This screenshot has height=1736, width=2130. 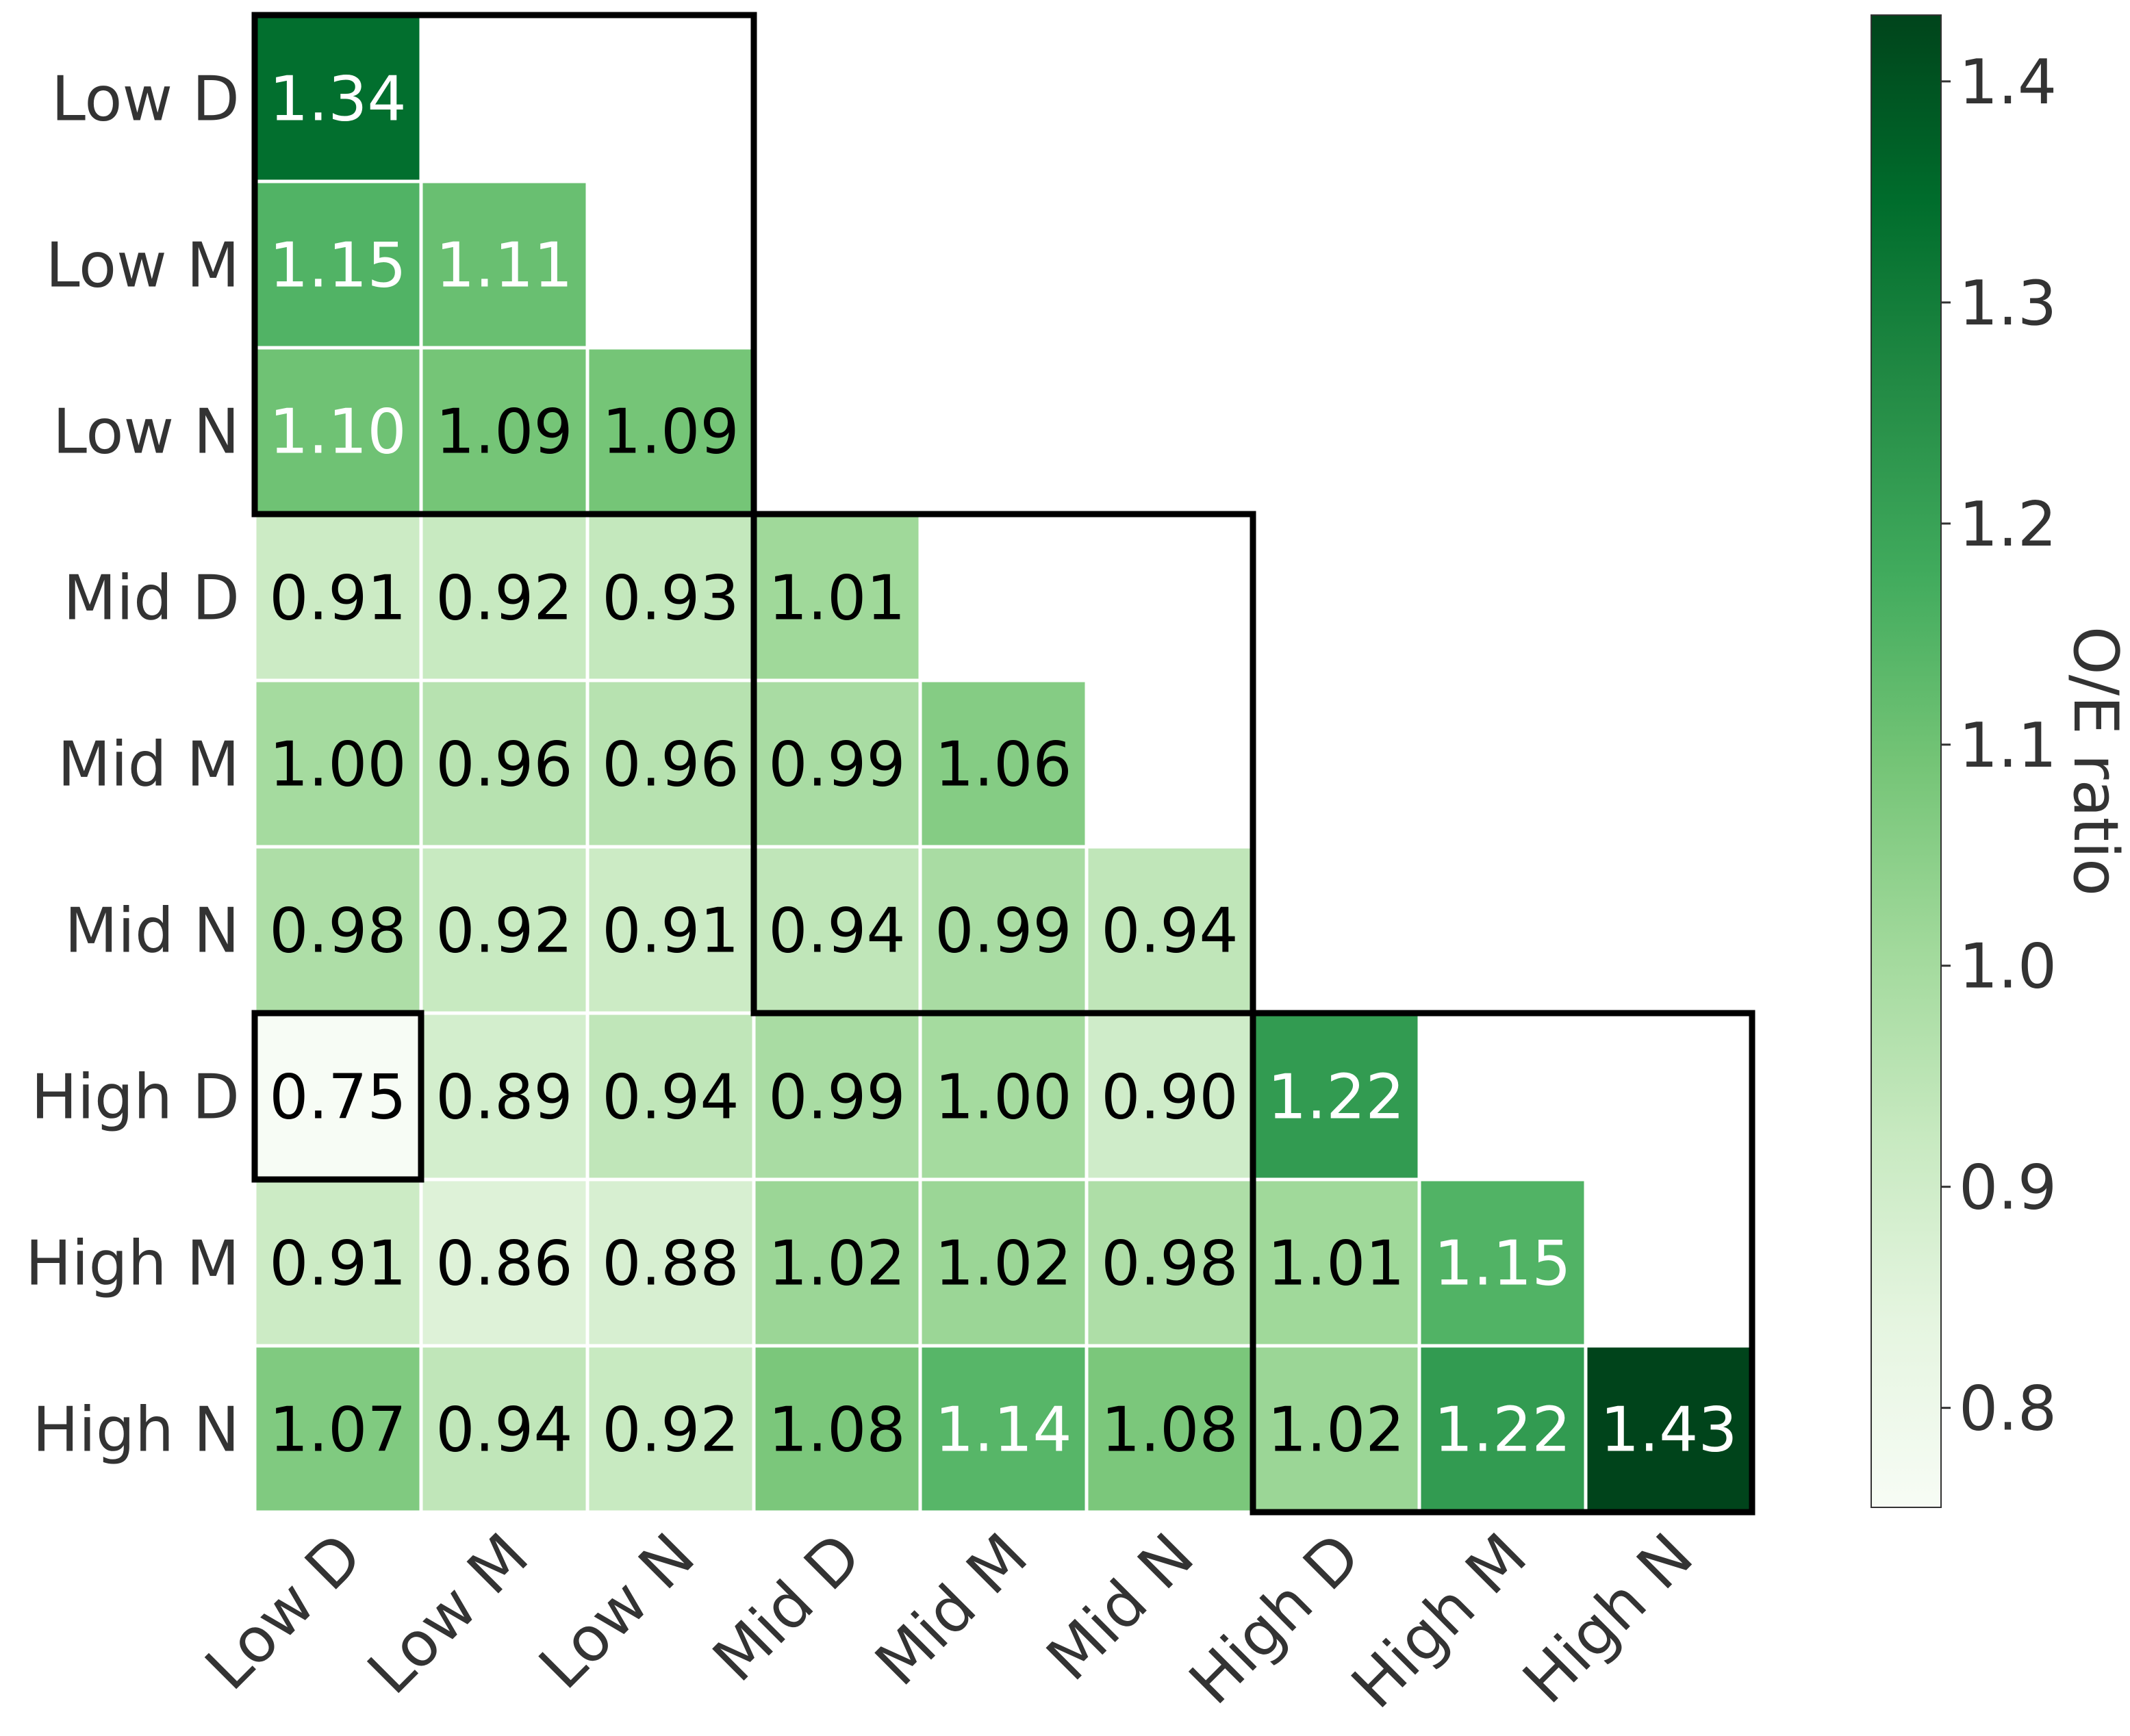 What do you see at coordinates (145, 100) in the screenshot?
I see `y-tick-label-low-d: Low D` at bounding box center [145, 100].